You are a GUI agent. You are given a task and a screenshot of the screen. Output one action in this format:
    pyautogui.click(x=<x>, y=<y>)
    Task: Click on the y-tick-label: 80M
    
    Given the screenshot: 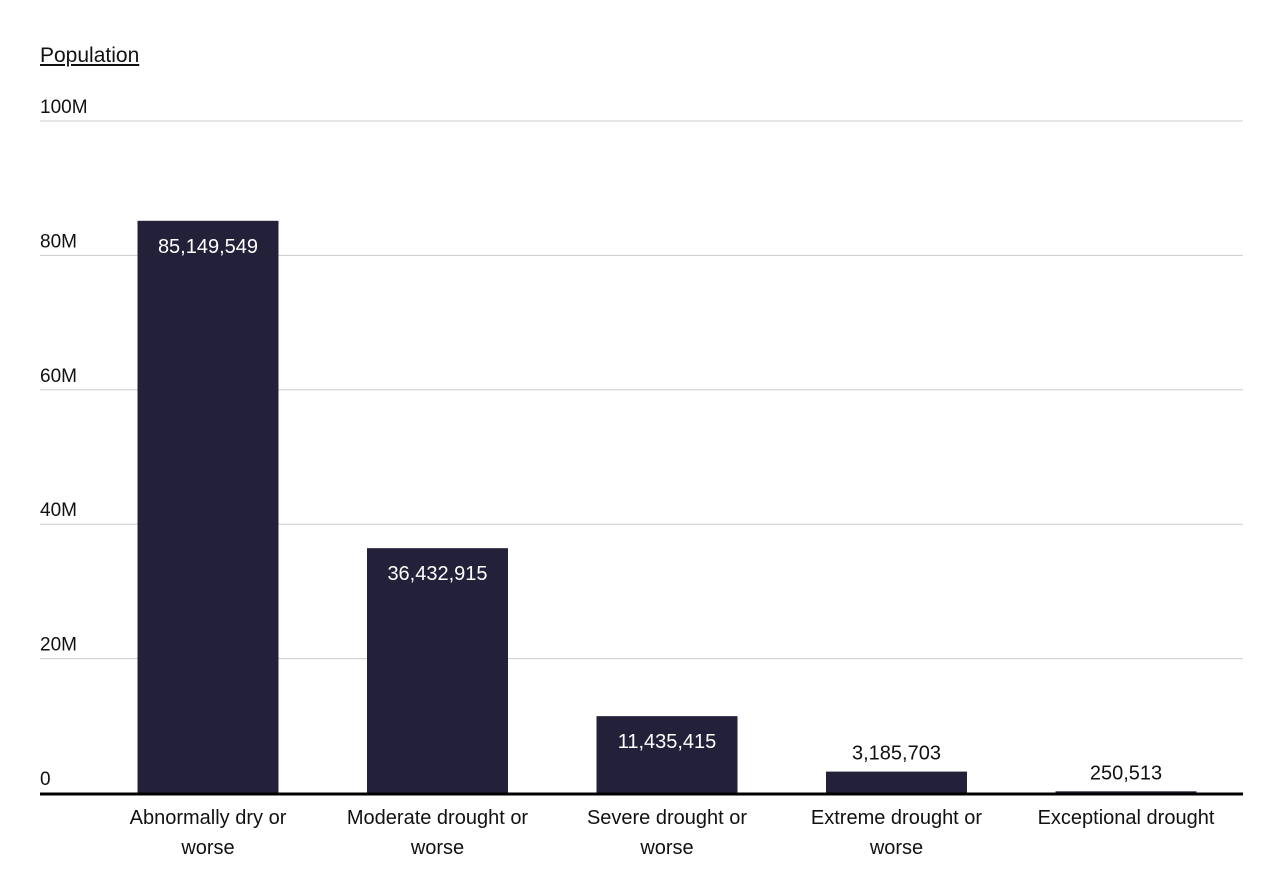 What is the action you would take?
    pyautogui.click(x=58, y=241)
    